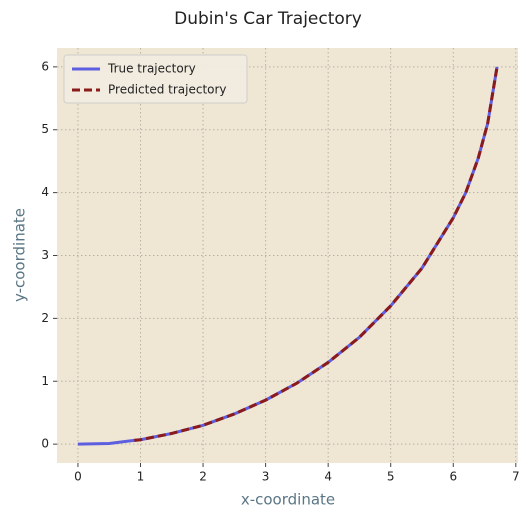 The image size is (531, 525). What do you see at coordinates (45, 381) in the screenshot?
I see `y-tick-label: 1` at bounding box center [45, 381].